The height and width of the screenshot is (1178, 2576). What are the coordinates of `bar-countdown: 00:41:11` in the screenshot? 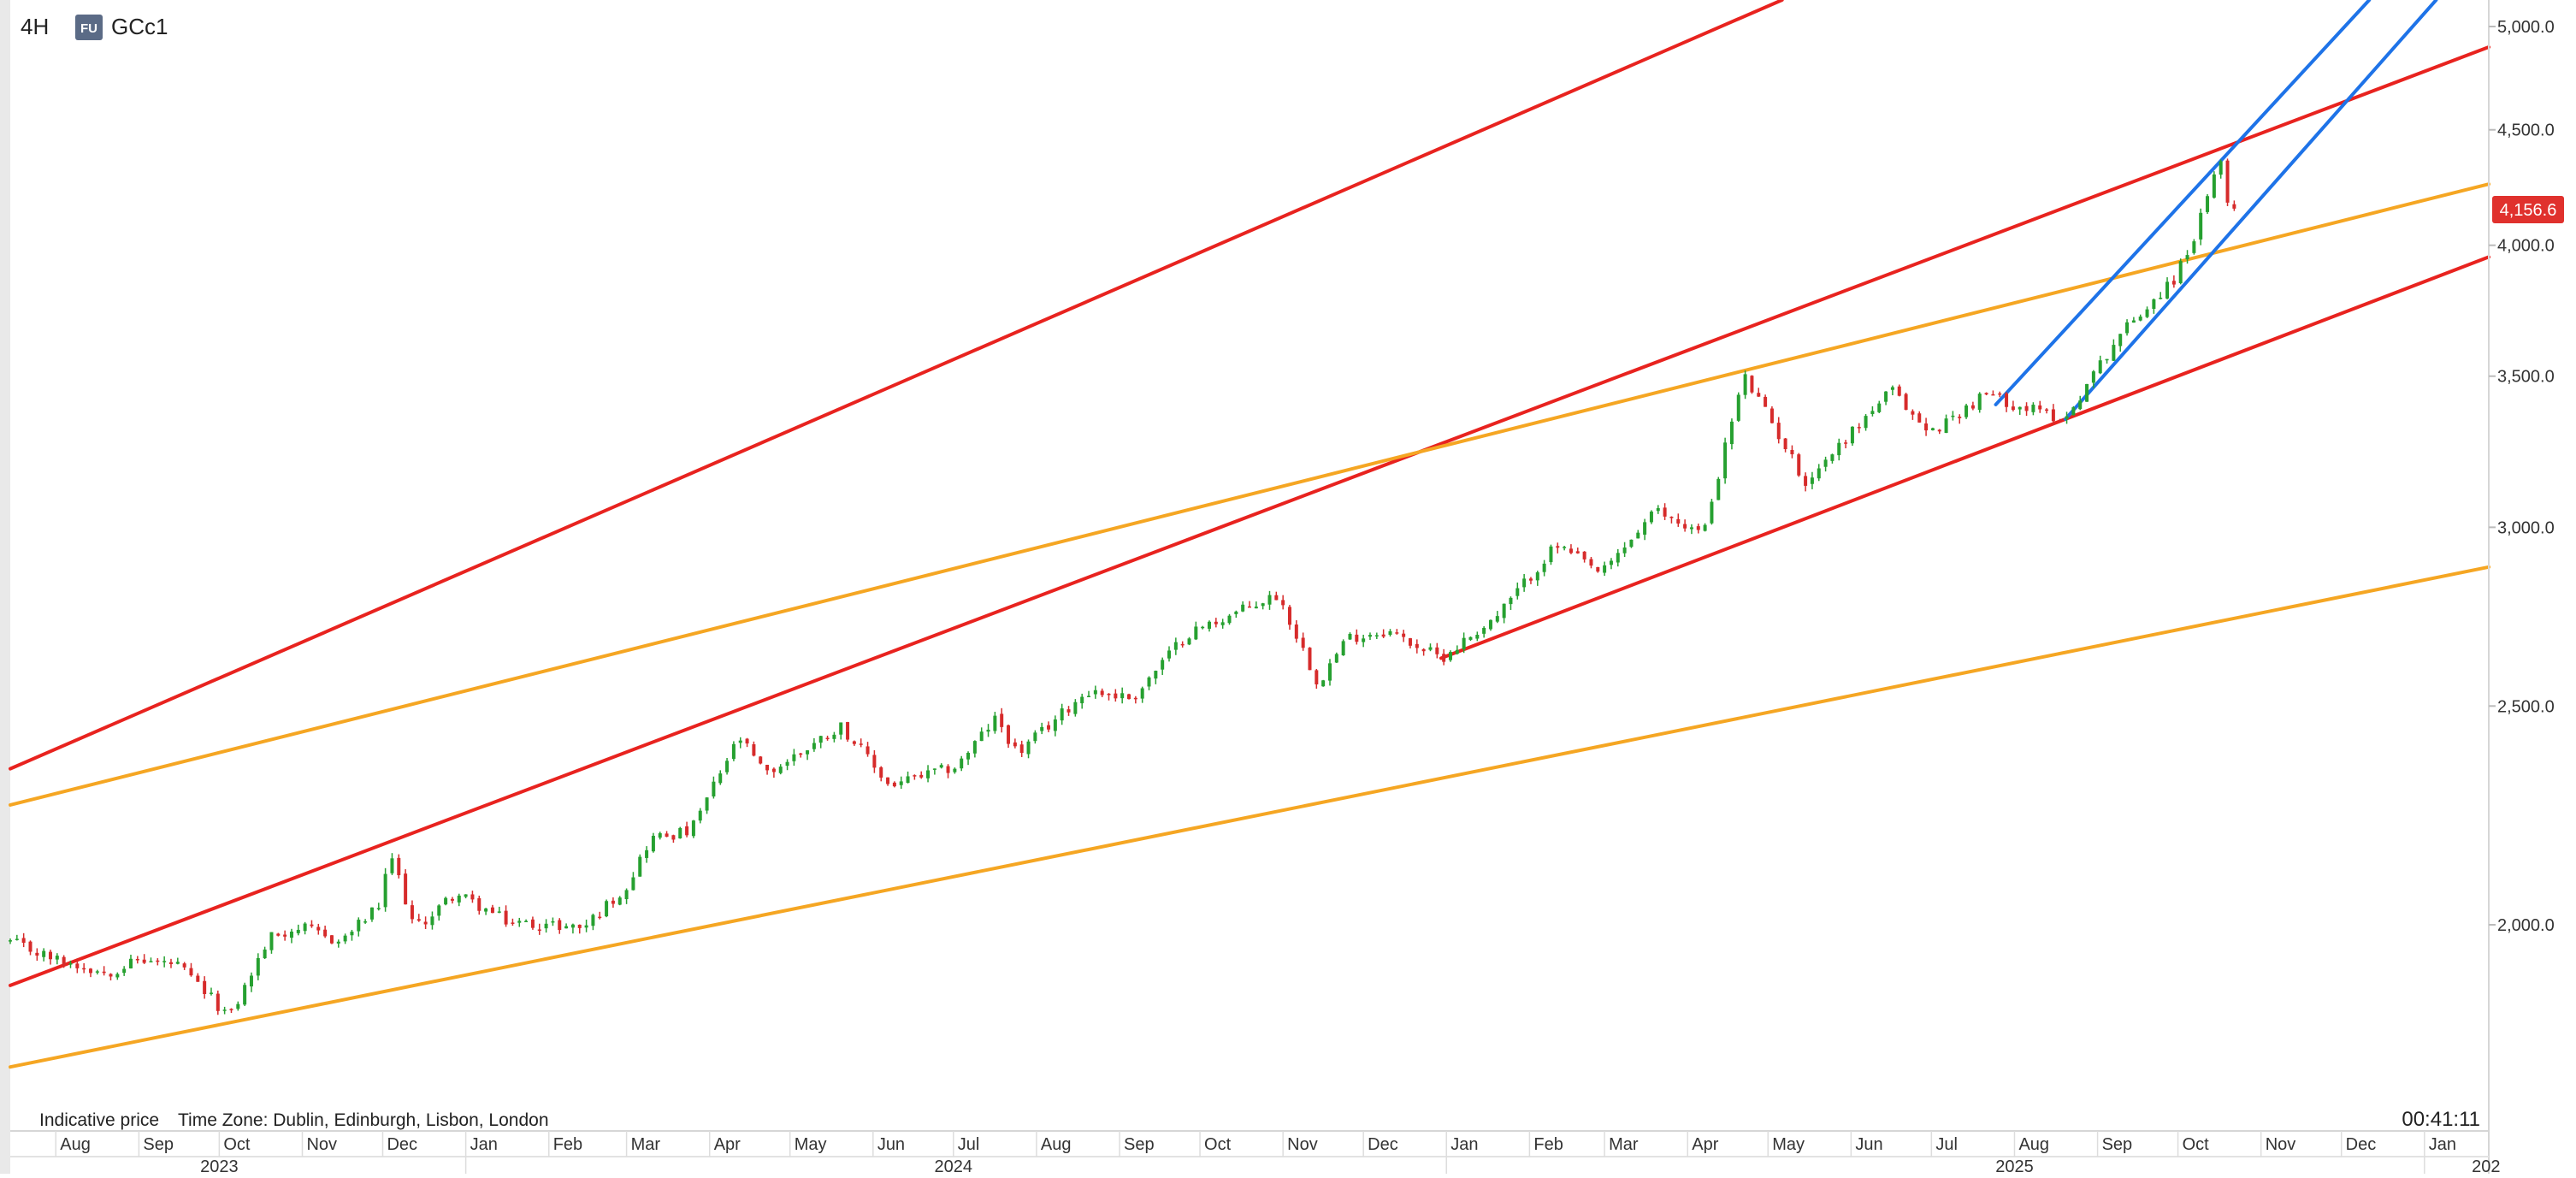 It's located at (2441, 1119).